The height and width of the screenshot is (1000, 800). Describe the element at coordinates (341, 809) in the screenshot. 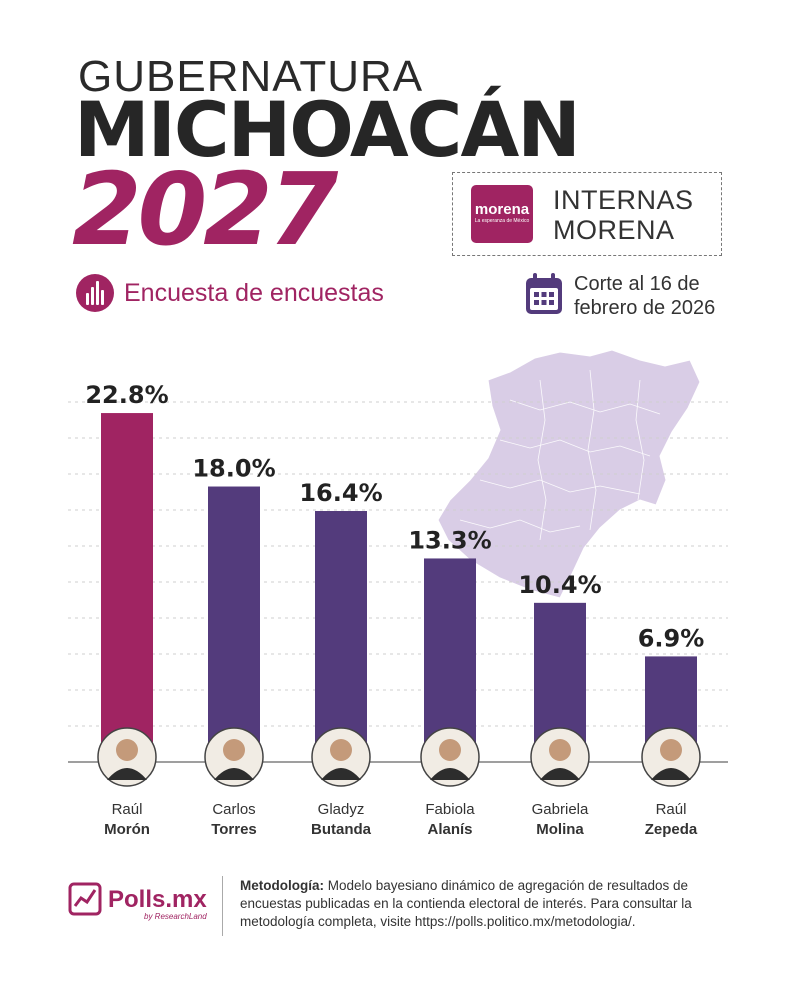

I see `candidate-first-name: Gladyz` at that location.